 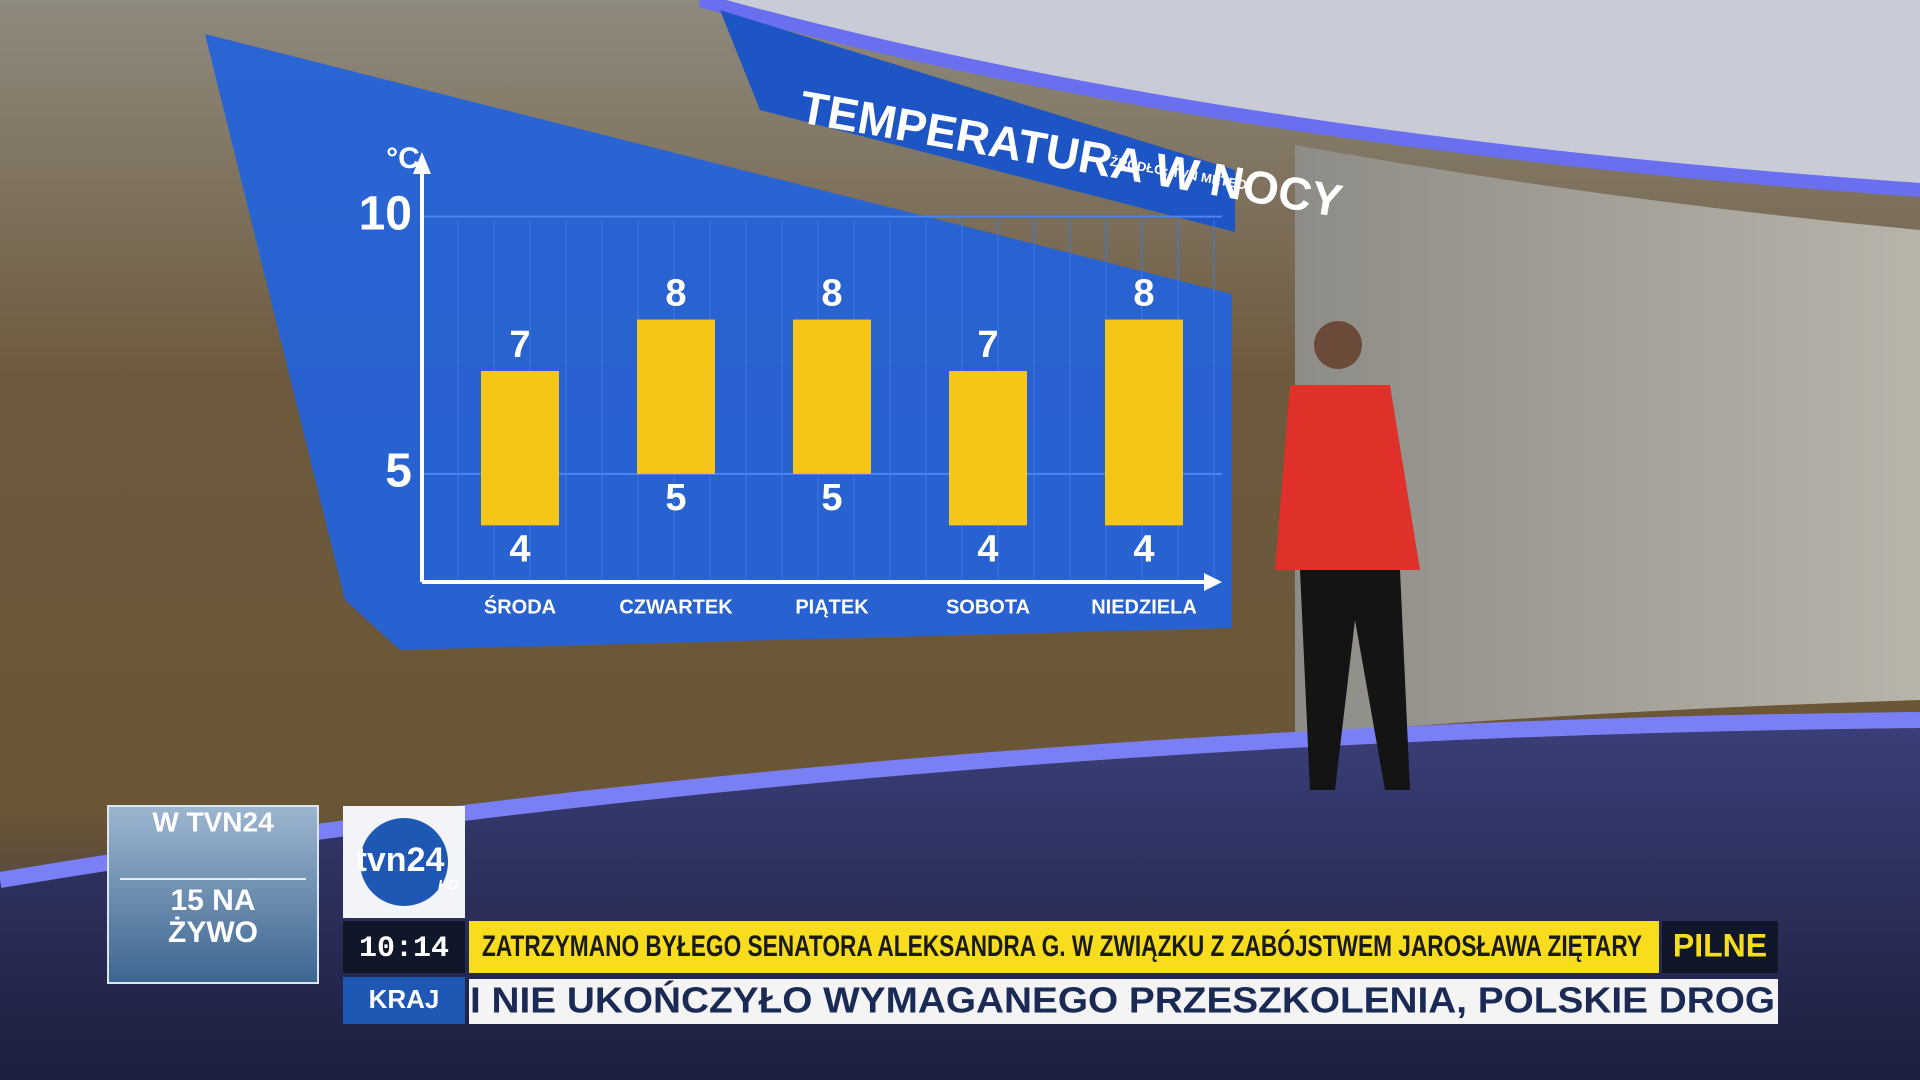 What do you see at coordinates (398, 471) in the screenshot?
I see `y-tick-label: 5` at bounding box center [398, 471].